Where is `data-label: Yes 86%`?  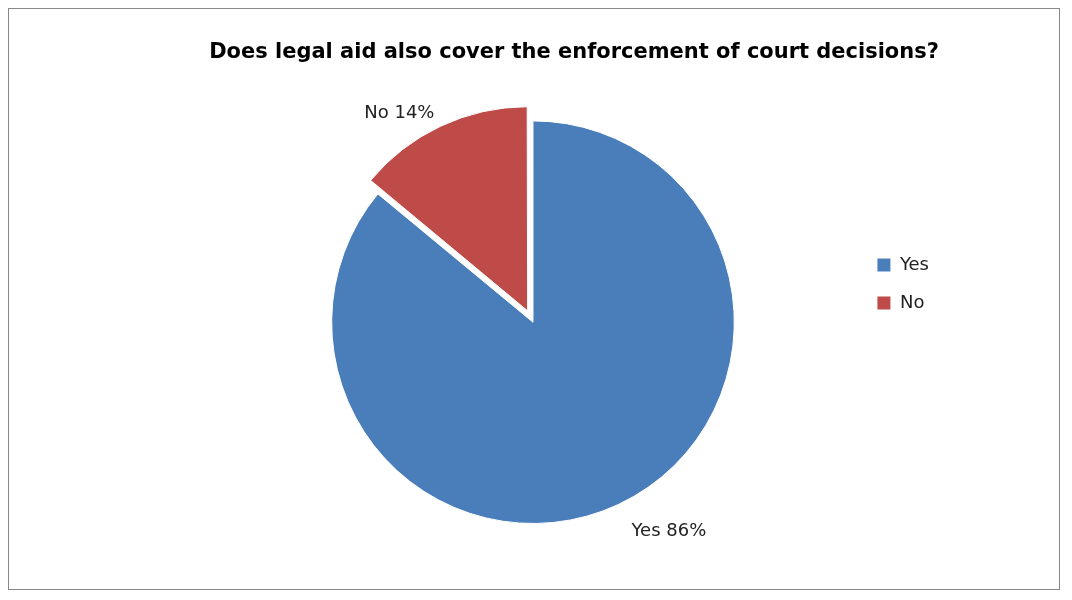 data-label: Yes 86% is located at coordinates (668, 530).